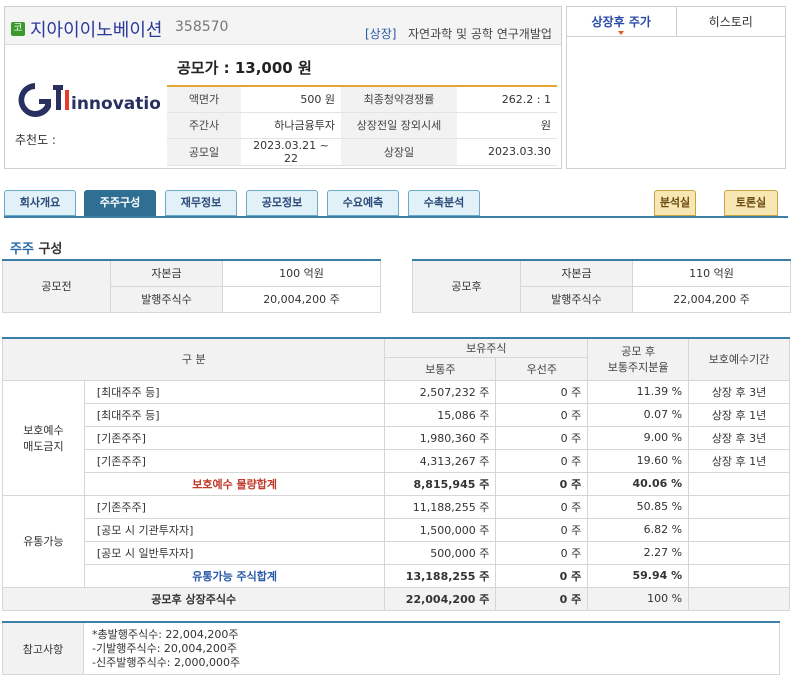 This screenshot has width=798, height=681. I want to click on tab-post-listing-price: 상장후 주가, so click(622, 21).